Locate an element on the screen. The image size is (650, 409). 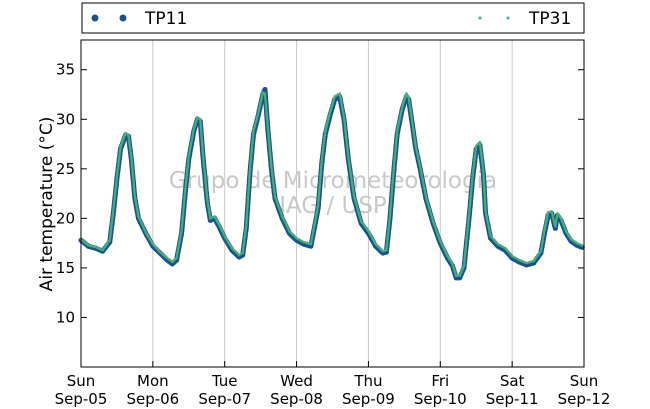
legend: TP11 TP31 is located at coordinates (333, 18).